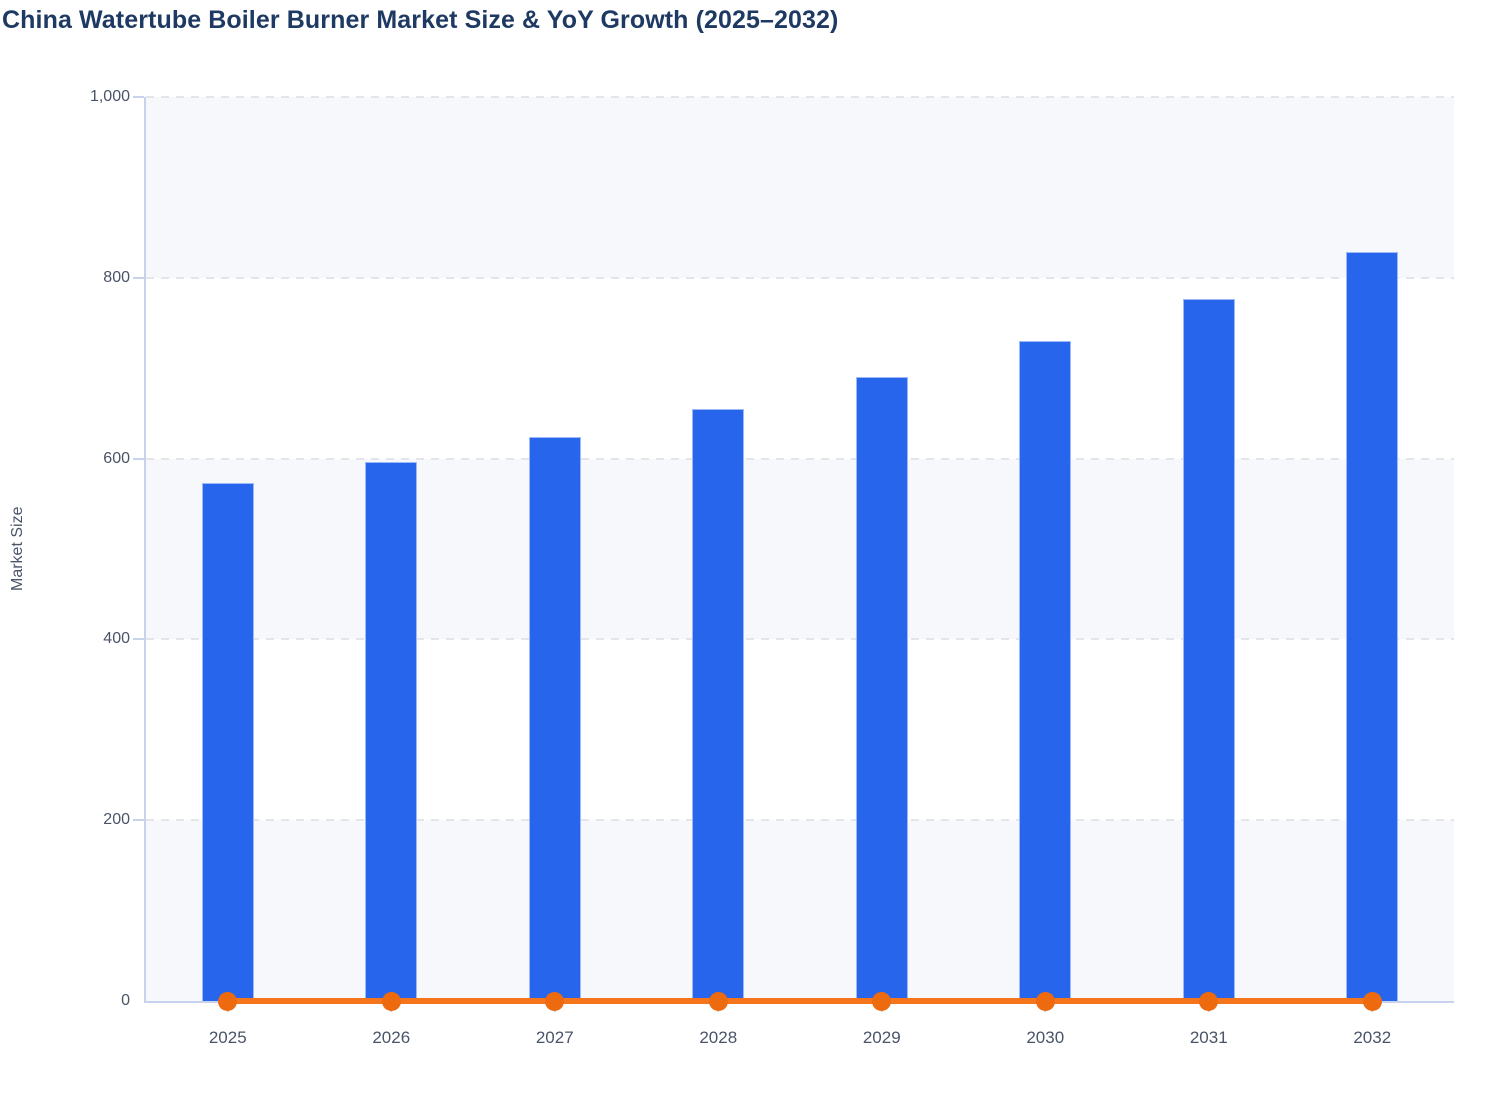  I want to click on x-tick-label: 2032, so click(1372, 1037).